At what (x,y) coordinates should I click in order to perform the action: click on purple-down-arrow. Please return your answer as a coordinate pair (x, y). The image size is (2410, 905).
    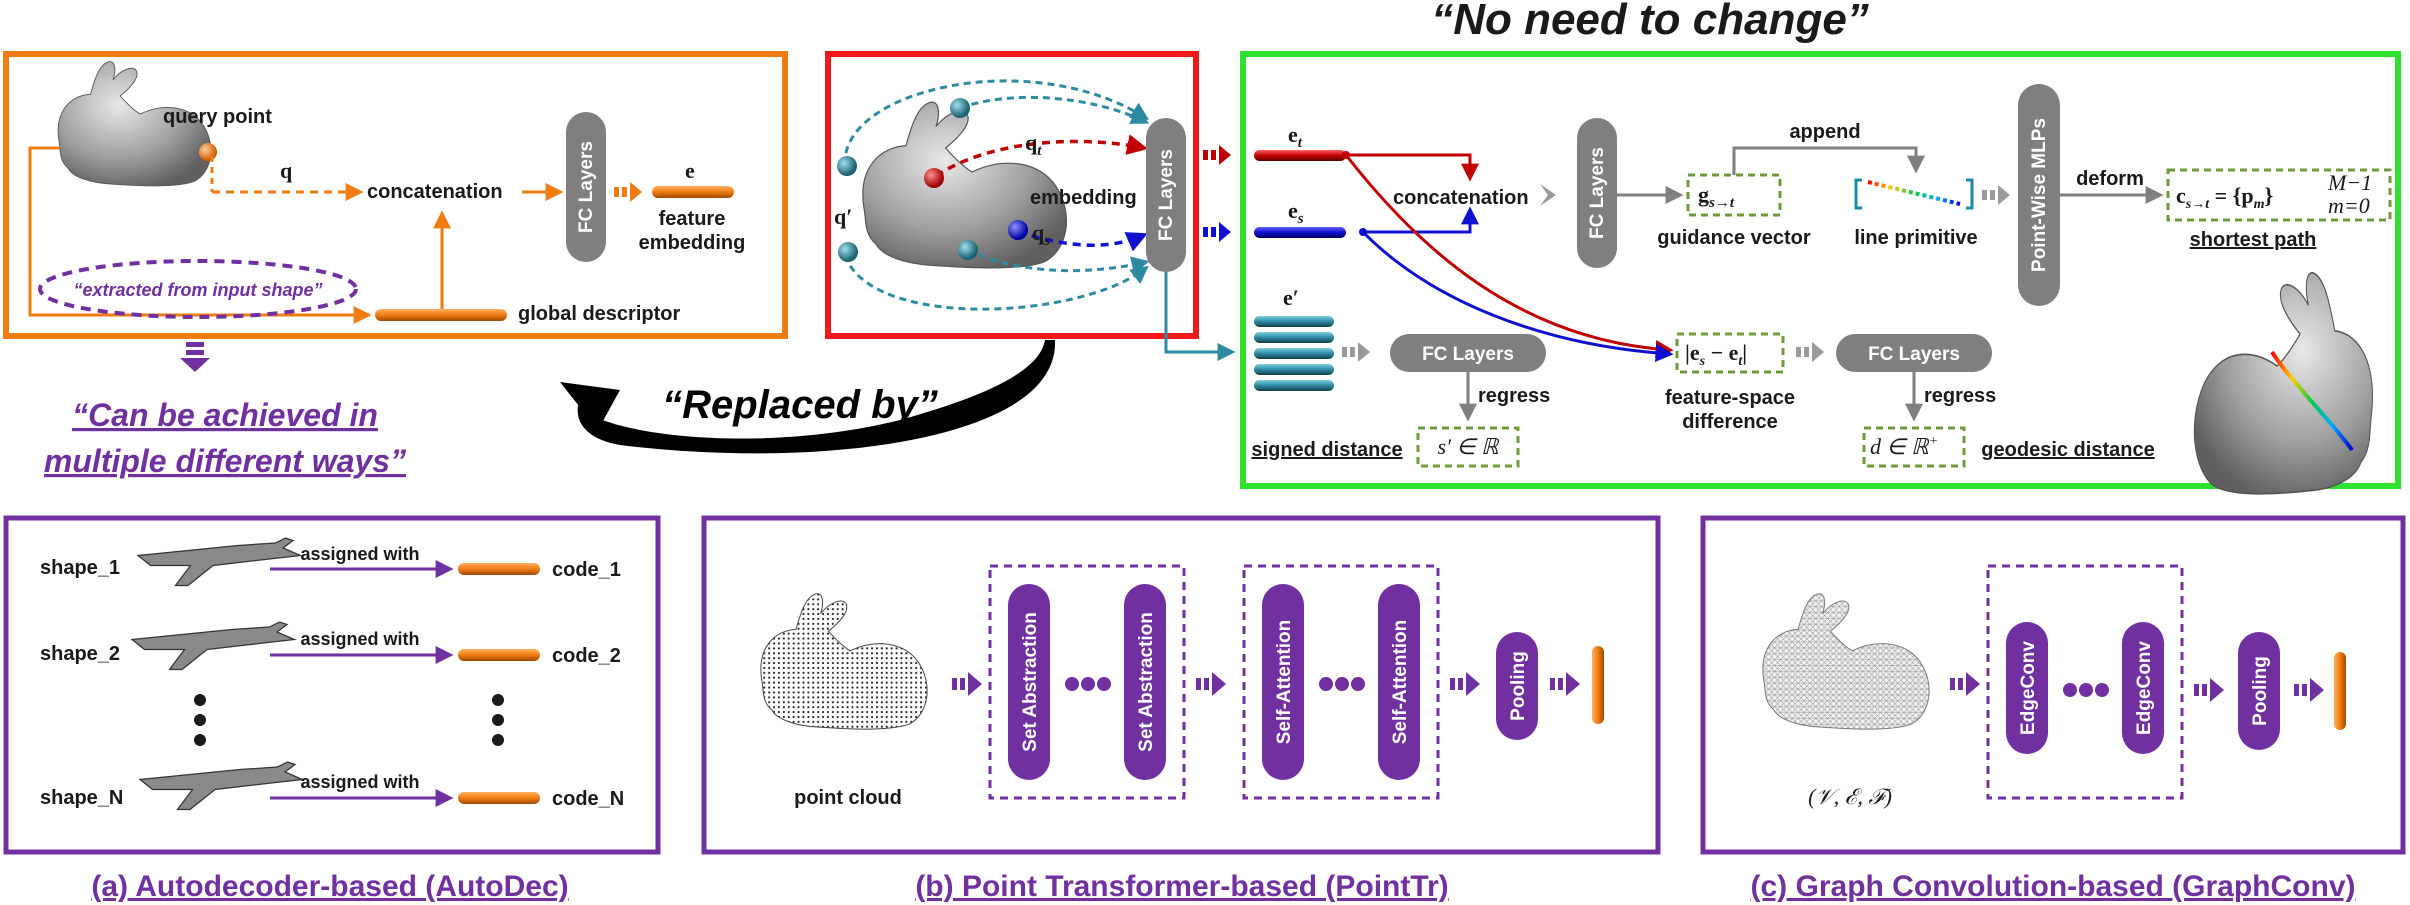
    Looking at the image, I should click on (195, 357).